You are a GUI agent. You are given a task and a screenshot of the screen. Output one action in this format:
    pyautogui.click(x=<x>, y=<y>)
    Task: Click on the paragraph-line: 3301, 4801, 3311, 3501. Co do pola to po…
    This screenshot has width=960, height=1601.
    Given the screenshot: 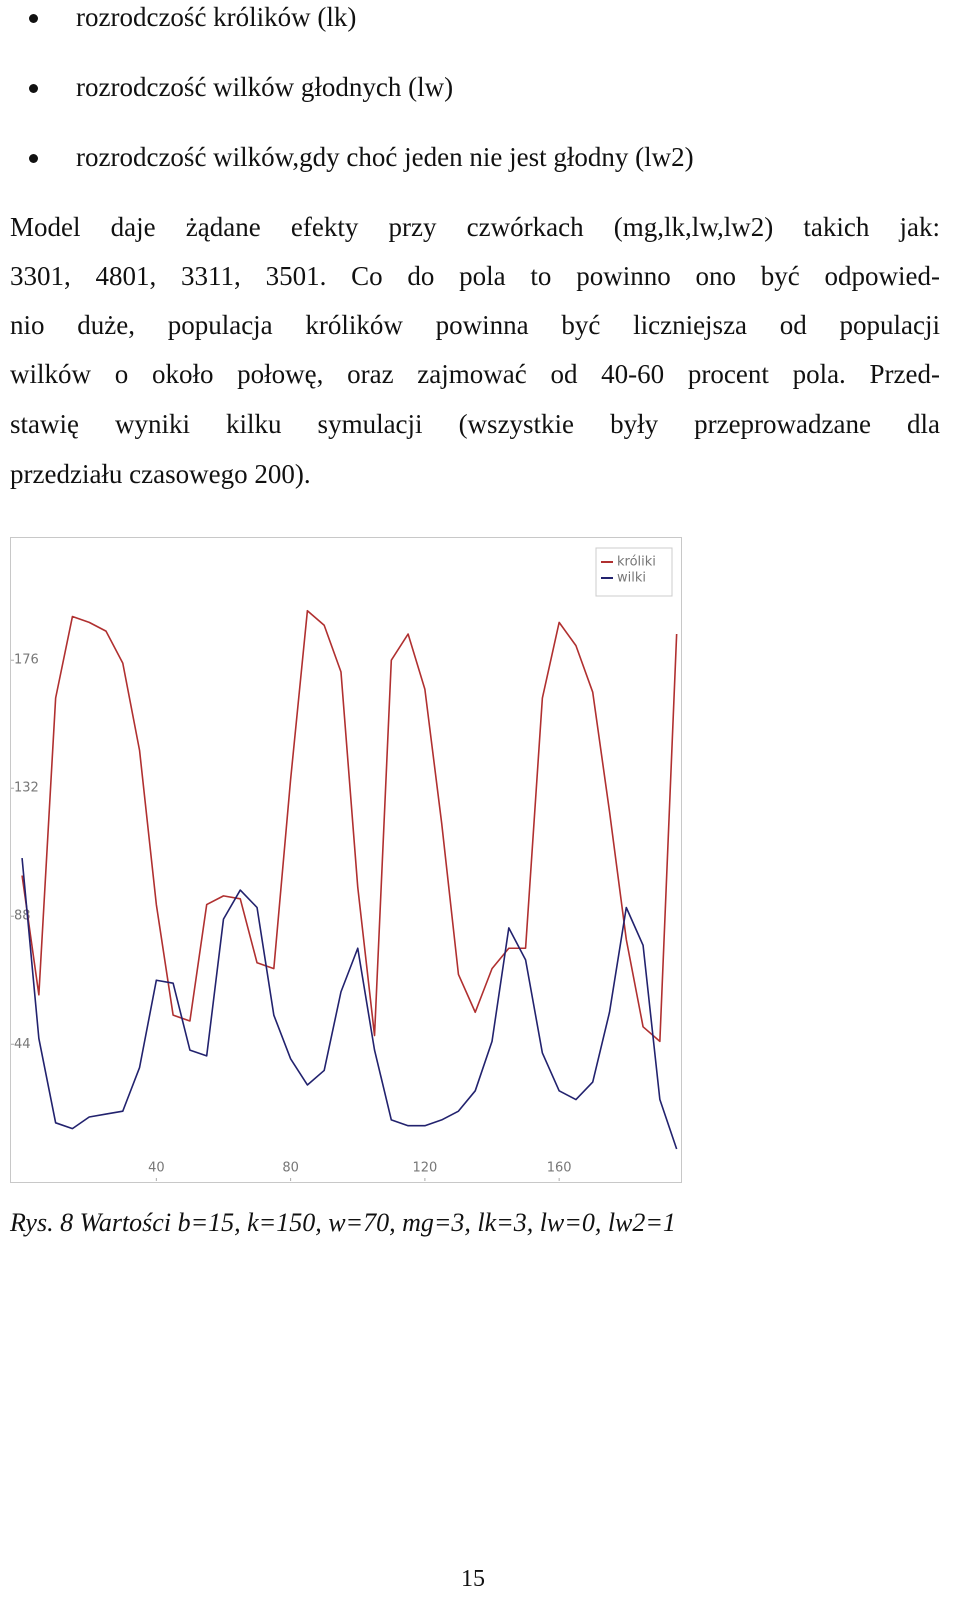 What is the action you would take?
    pyautogui.click(x=475, y=276)
    